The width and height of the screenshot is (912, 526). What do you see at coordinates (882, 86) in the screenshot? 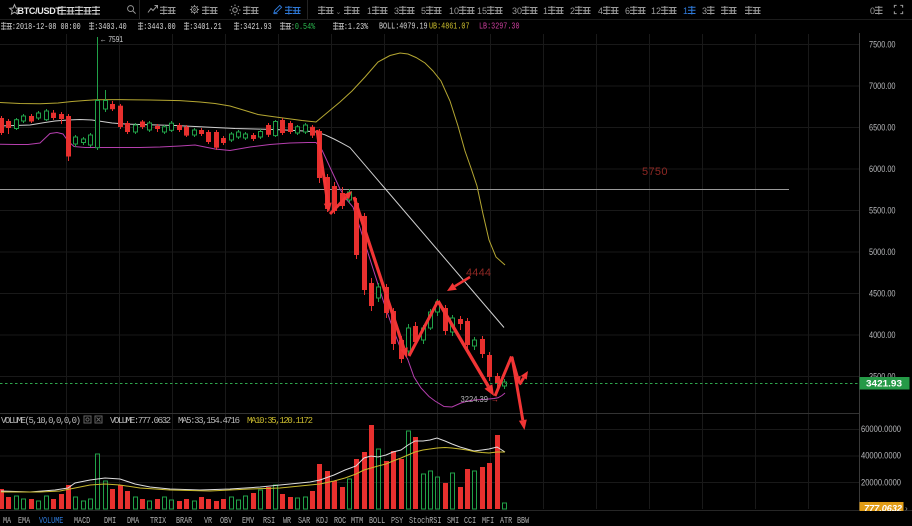
I see `svg-text: 7000.00` at bounding box center [882, 86].